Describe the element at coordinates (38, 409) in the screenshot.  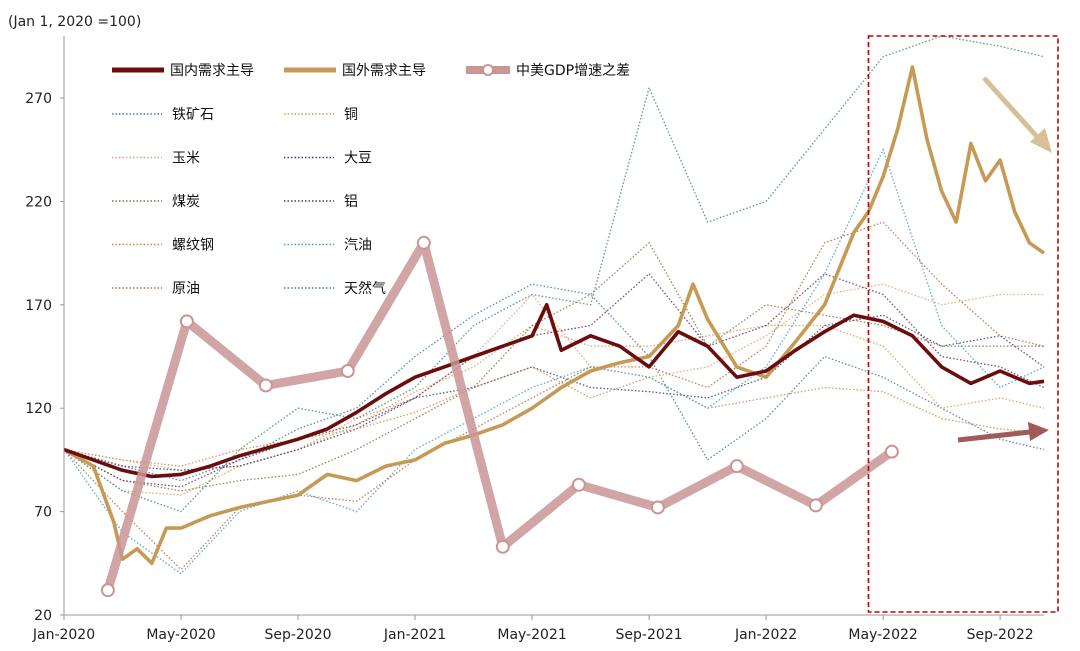
I see `y-tick-label: 120` at that location.